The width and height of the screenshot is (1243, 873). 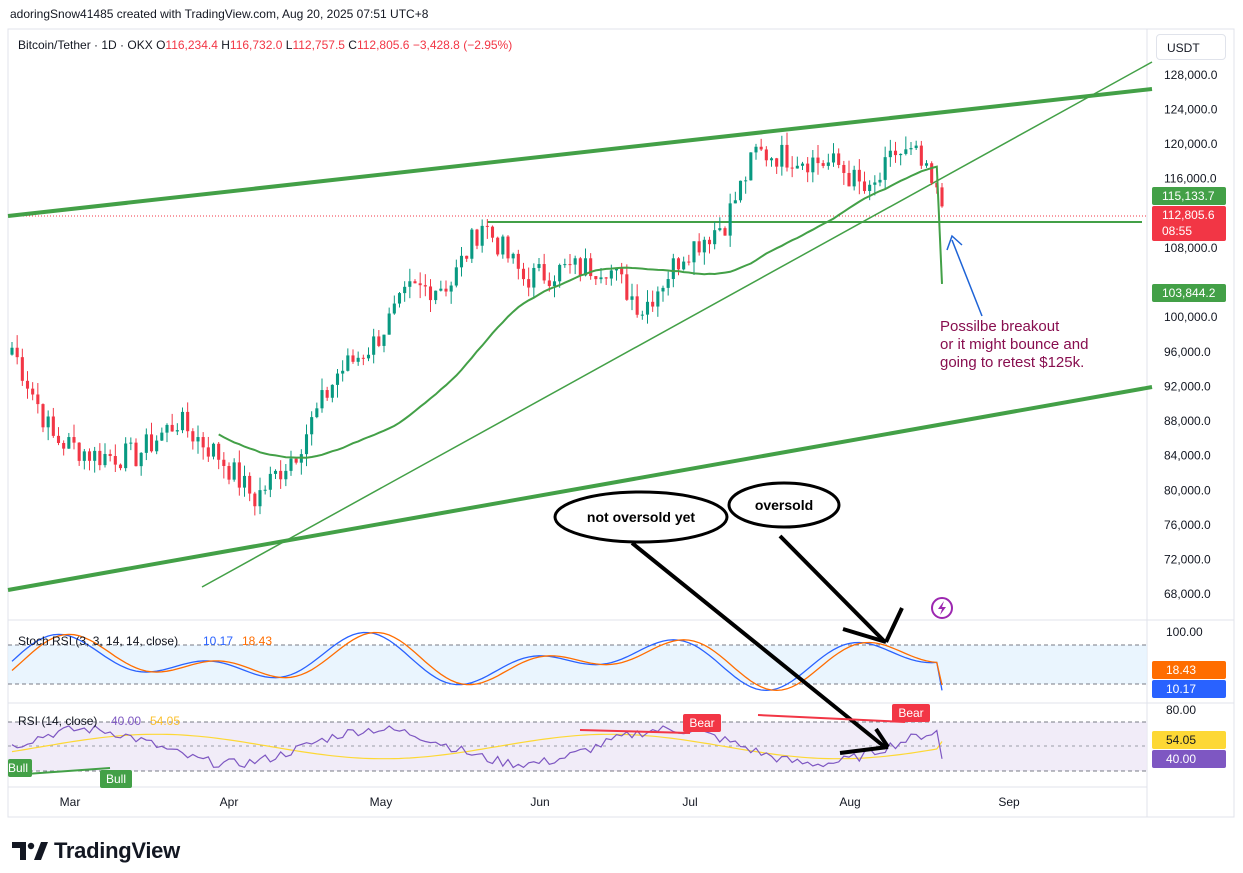 I want to click on bear-label-1-text: Bear, so click(x=701, y=723).